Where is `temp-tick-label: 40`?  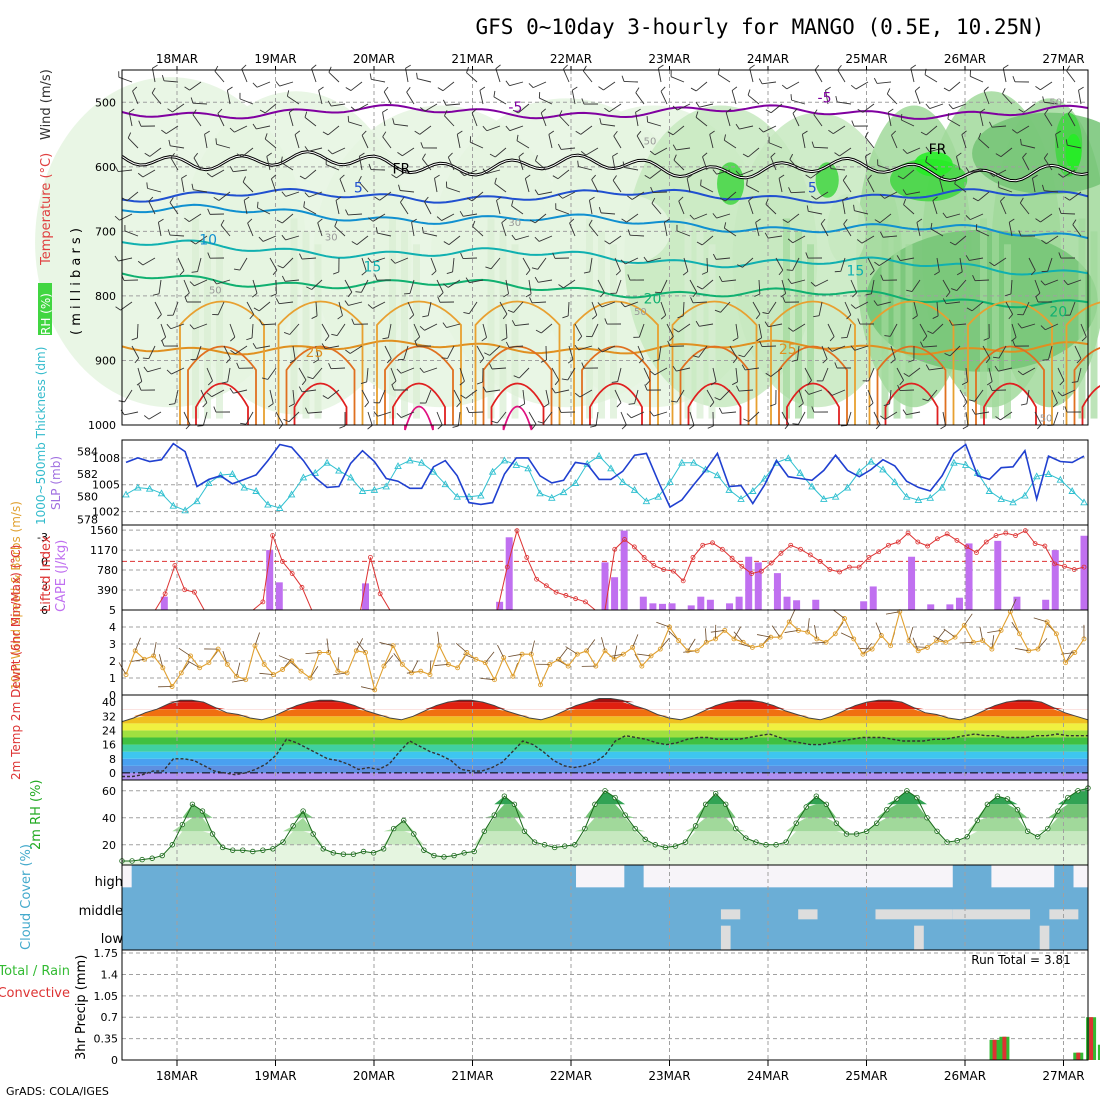
temp-tick-label: 40 is located at coordinates (109, 702).